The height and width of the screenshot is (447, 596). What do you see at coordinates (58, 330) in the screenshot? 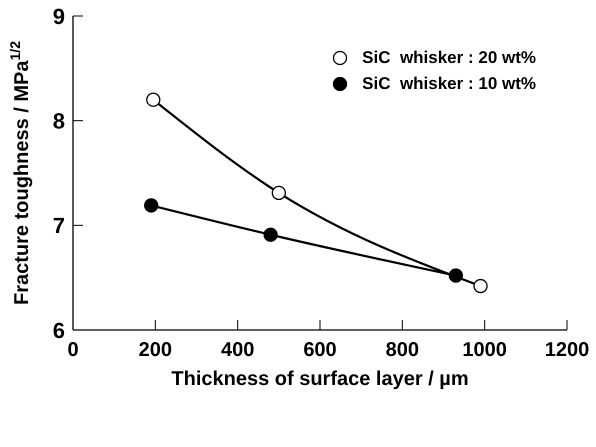
I see `y-tick-label: 6` at bounding box center [58, 330].